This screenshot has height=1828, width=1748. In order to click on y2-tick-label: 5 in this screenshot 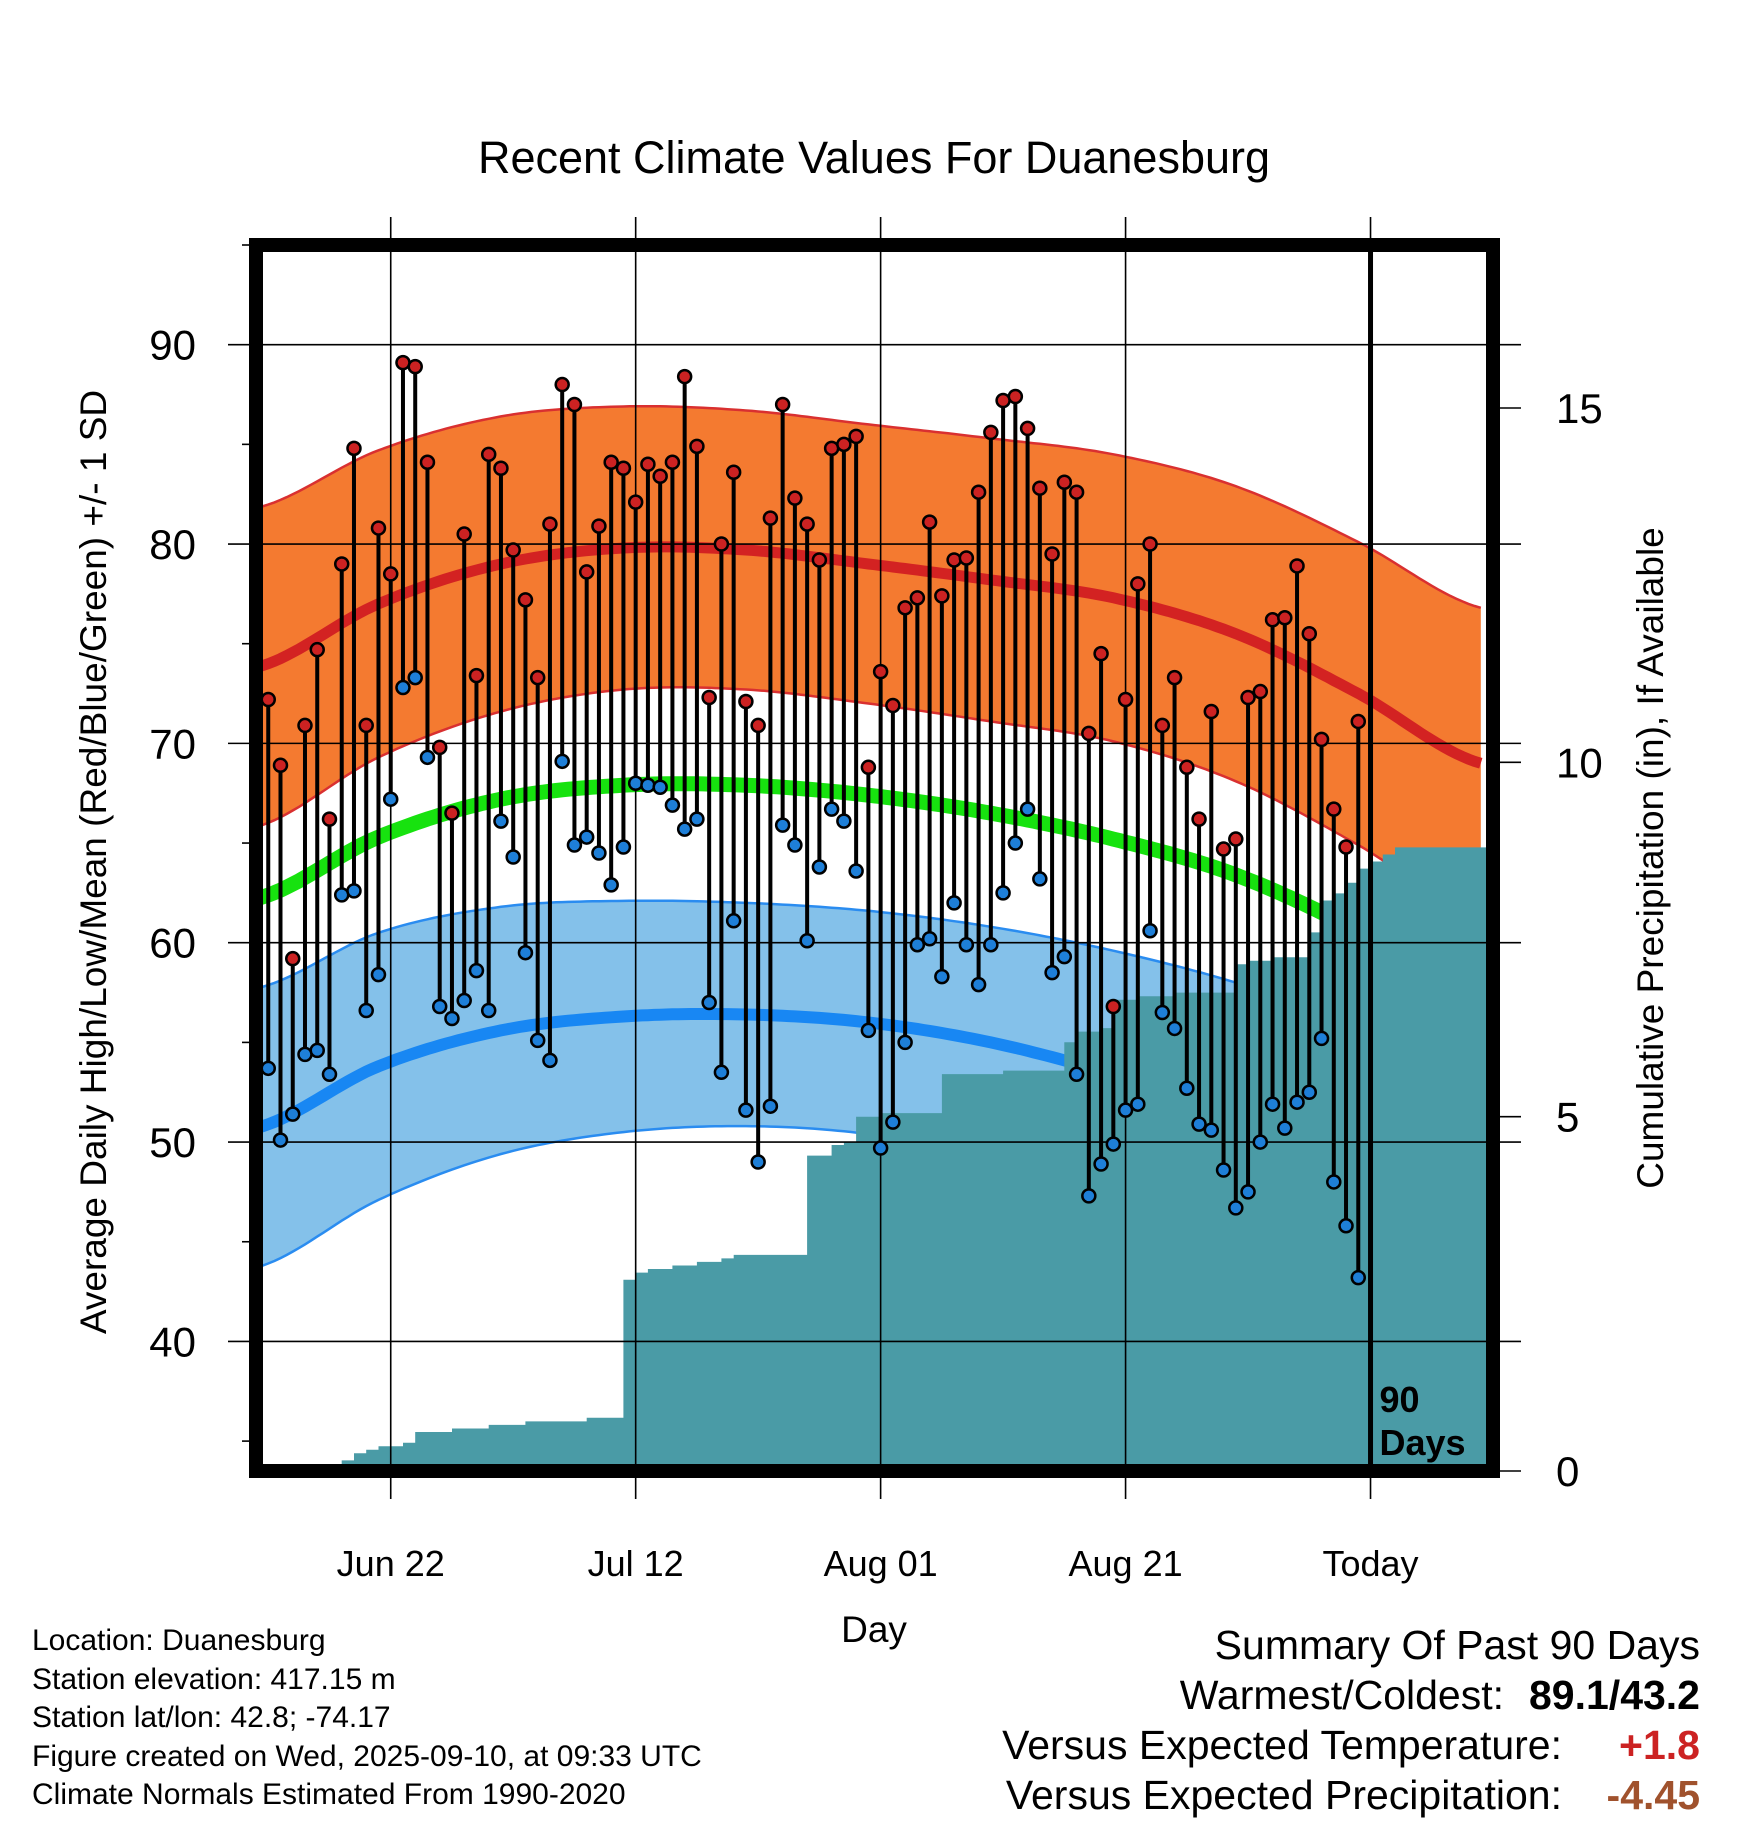, I will do `click(1567, 1117)`.